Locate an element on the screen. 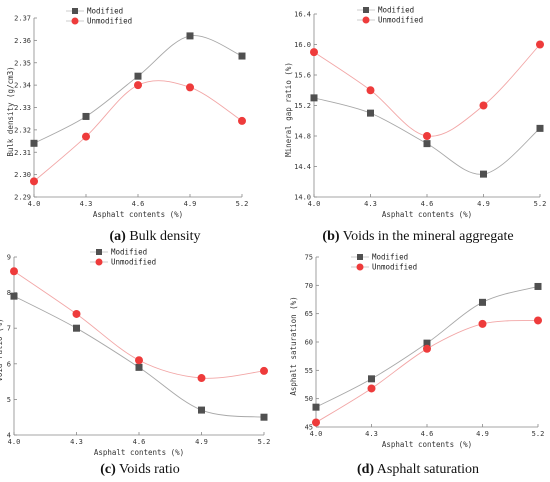 This screenshot has width=550, height=482. y-tick-label: 9 is located at coordinates (9, 258).